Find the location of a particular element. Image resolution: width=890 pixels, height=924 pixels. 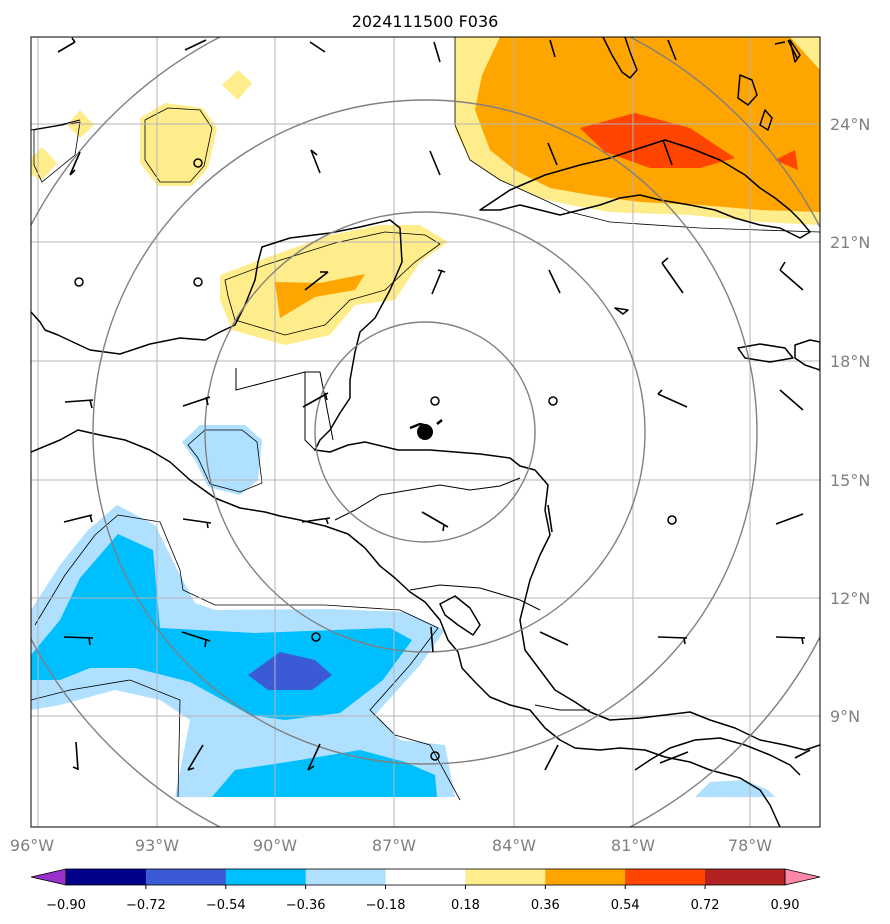

lon-label: 78°W is located at coordinates (750, 845).